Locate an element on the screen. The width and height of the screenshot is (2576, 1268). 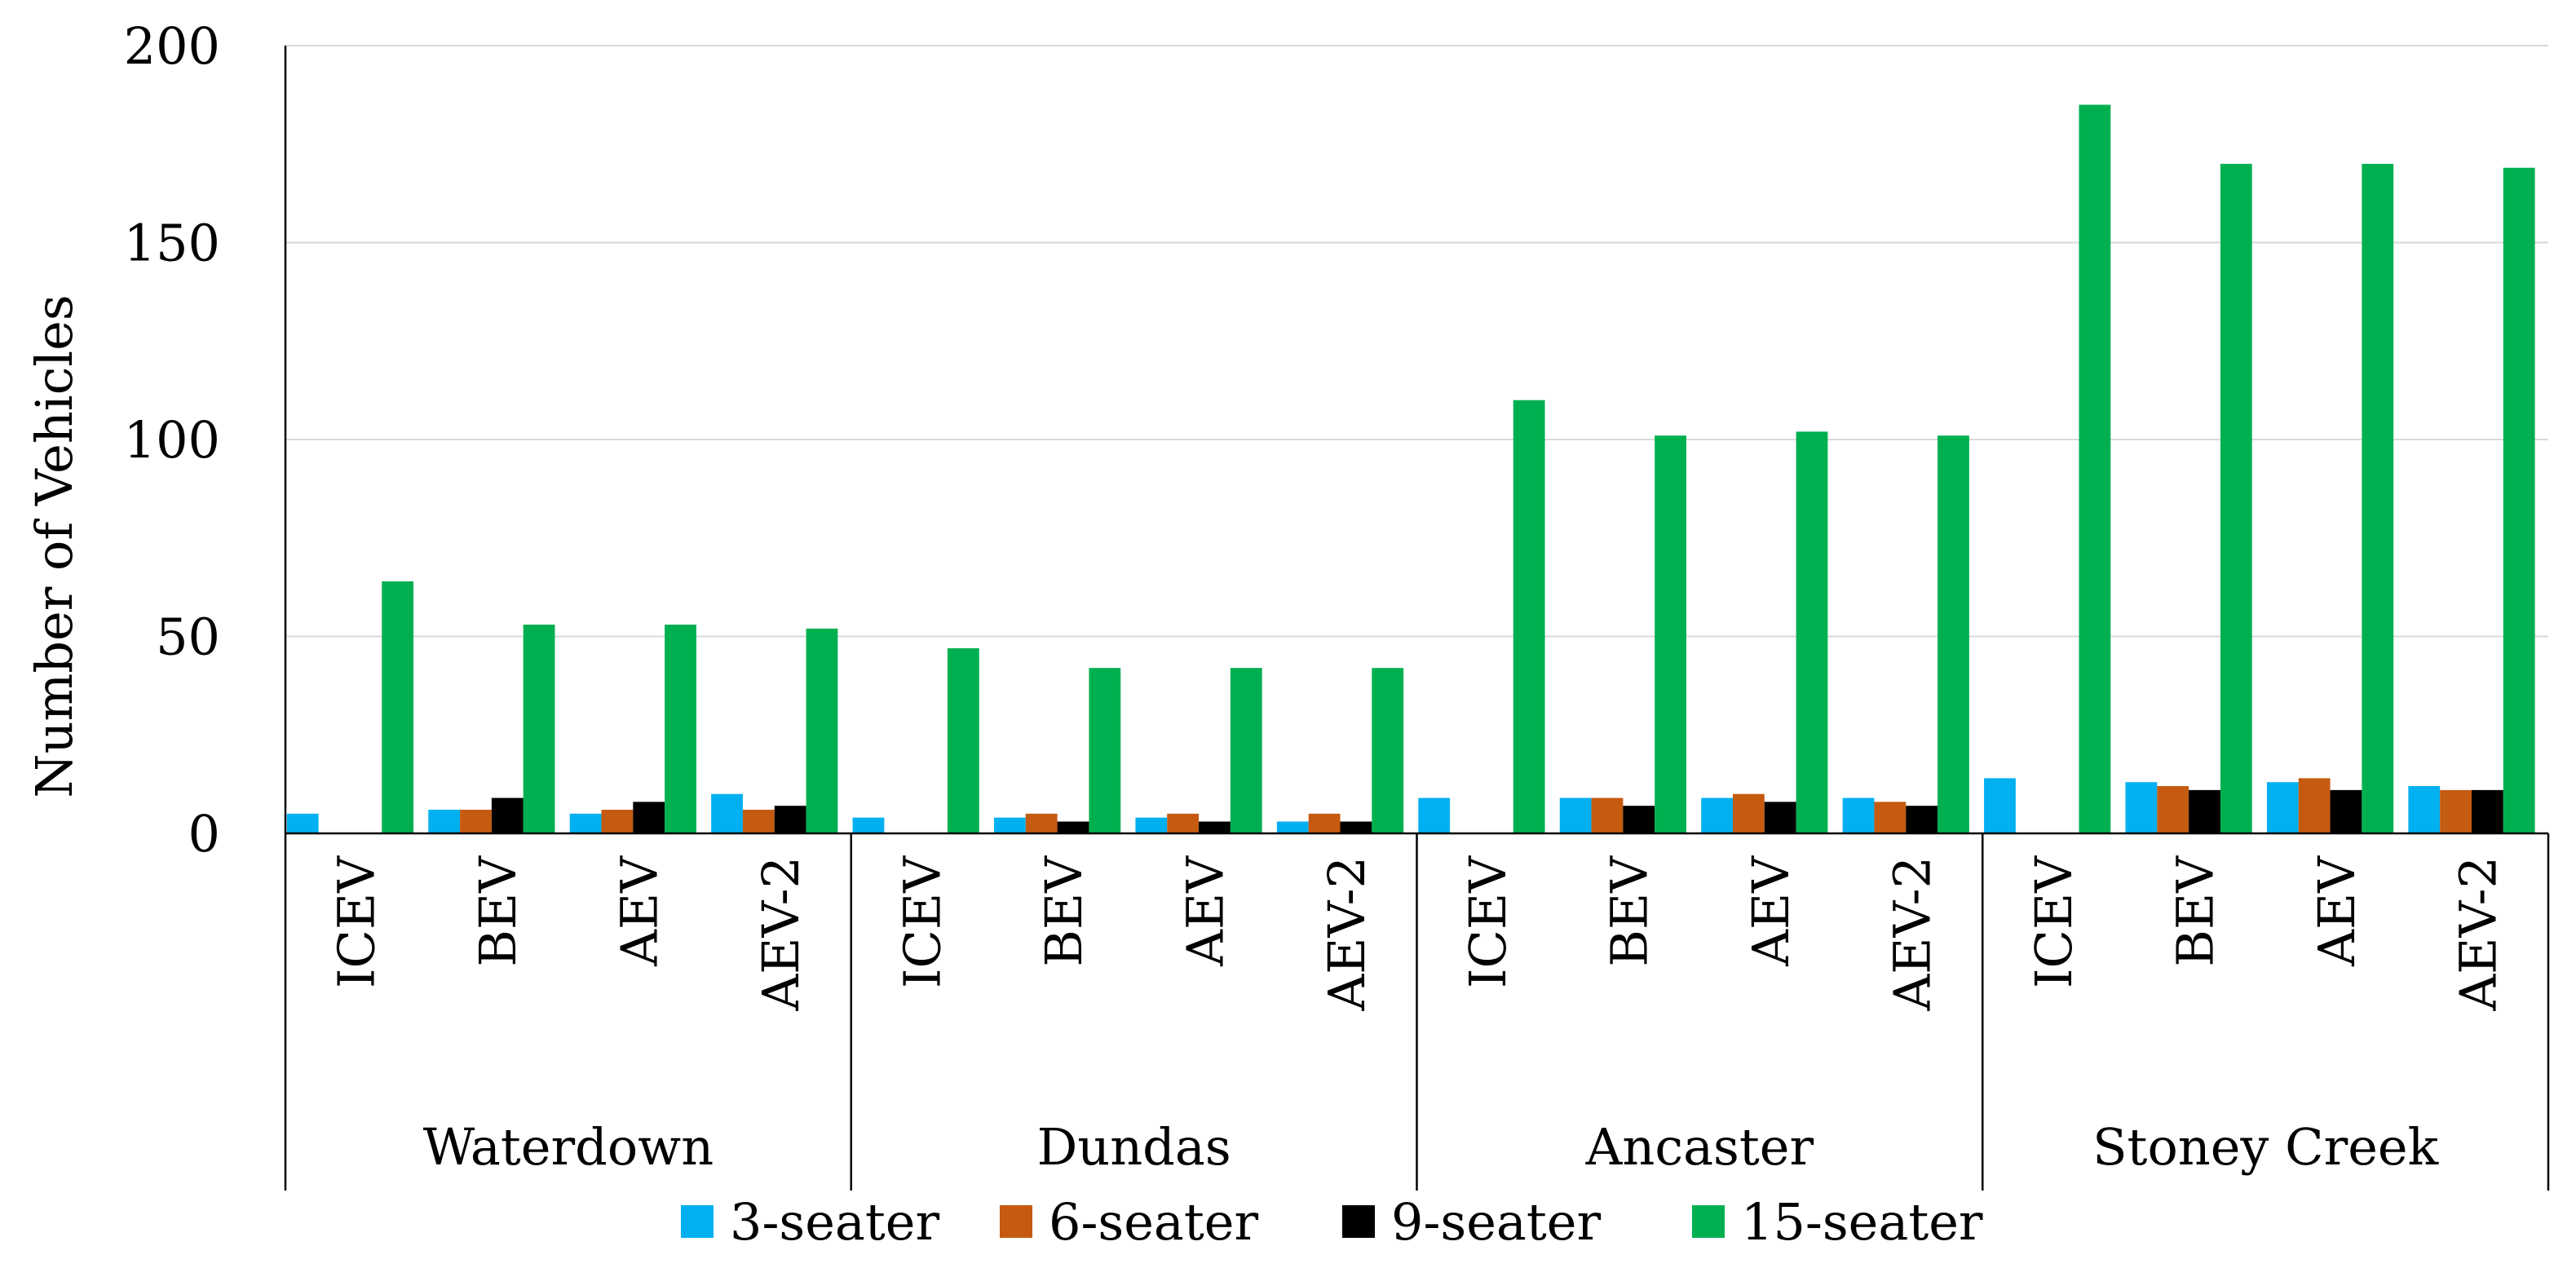
legend: 3-seater 6-seater 9-seater 15-seater is located at coordinates (1332, 1222).